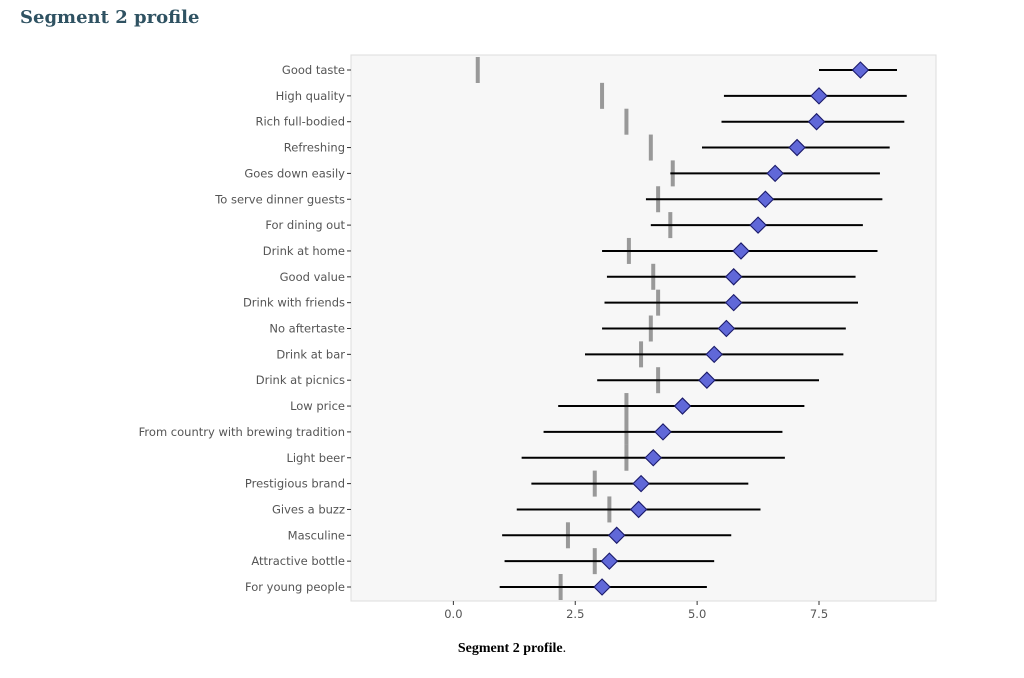 The height and width of the screenshot is (678, 1024). What do you see at coordinates (279, 199) in the screenshot?
I see `y-tick-label: To serve dinner guests` at bounding box center [279, 199].